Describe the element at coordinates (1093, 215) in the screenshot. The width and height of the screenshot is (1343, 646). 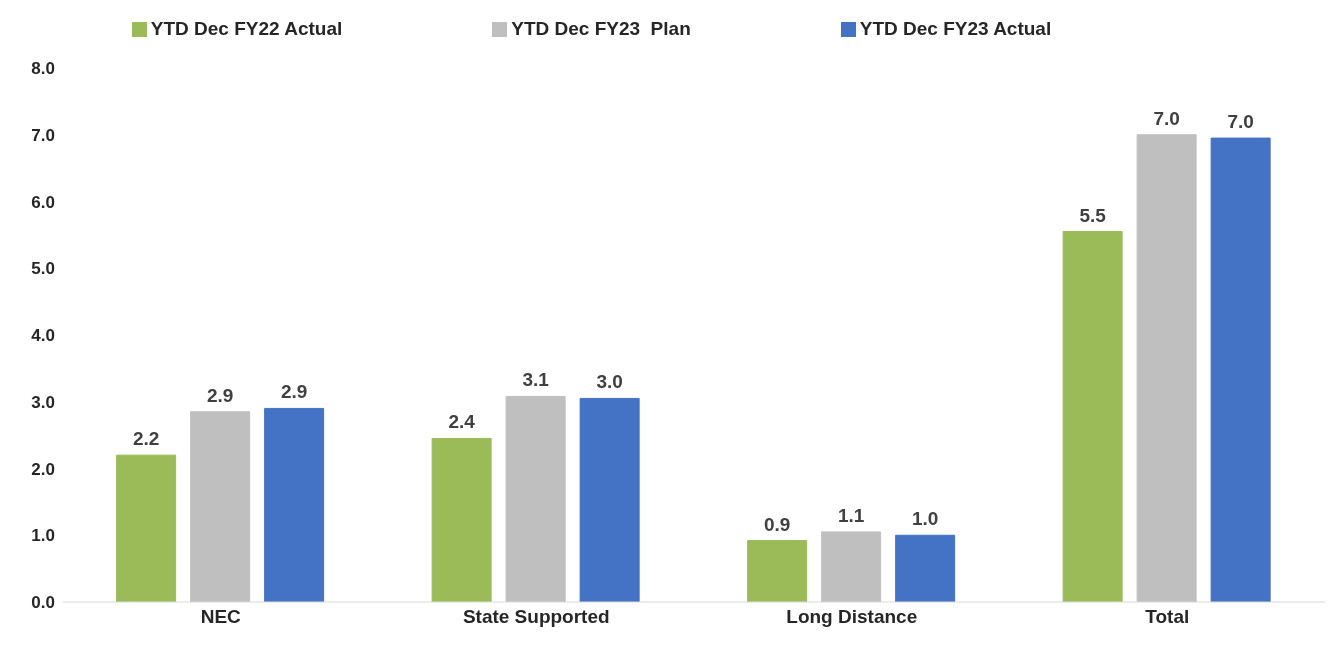
I see `data-label: 5.5` at that location.